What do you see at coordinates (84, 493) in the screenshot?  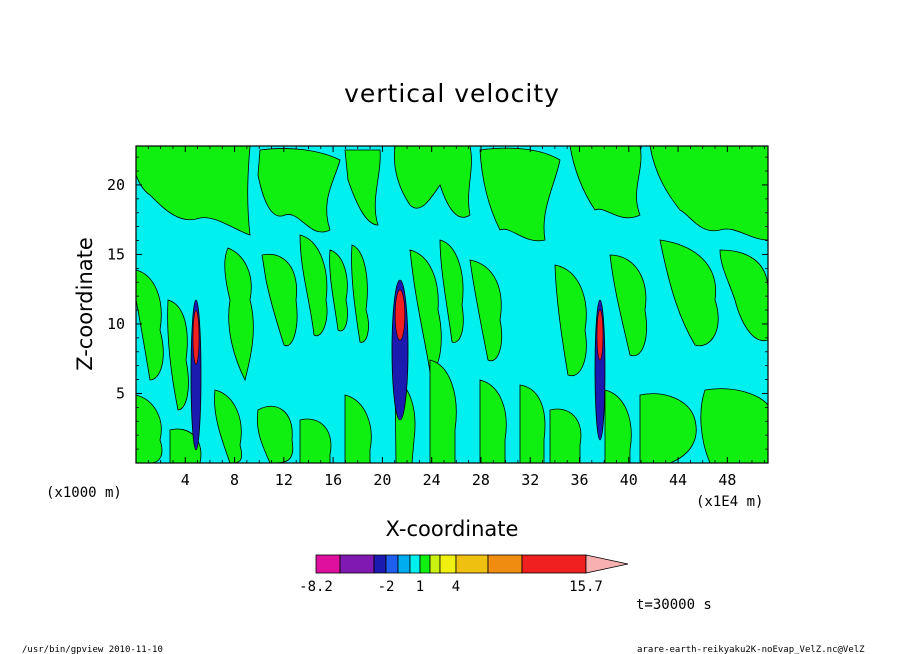 I see `y-unit-label: (x1000 m)` at bounding box center [84, 493].